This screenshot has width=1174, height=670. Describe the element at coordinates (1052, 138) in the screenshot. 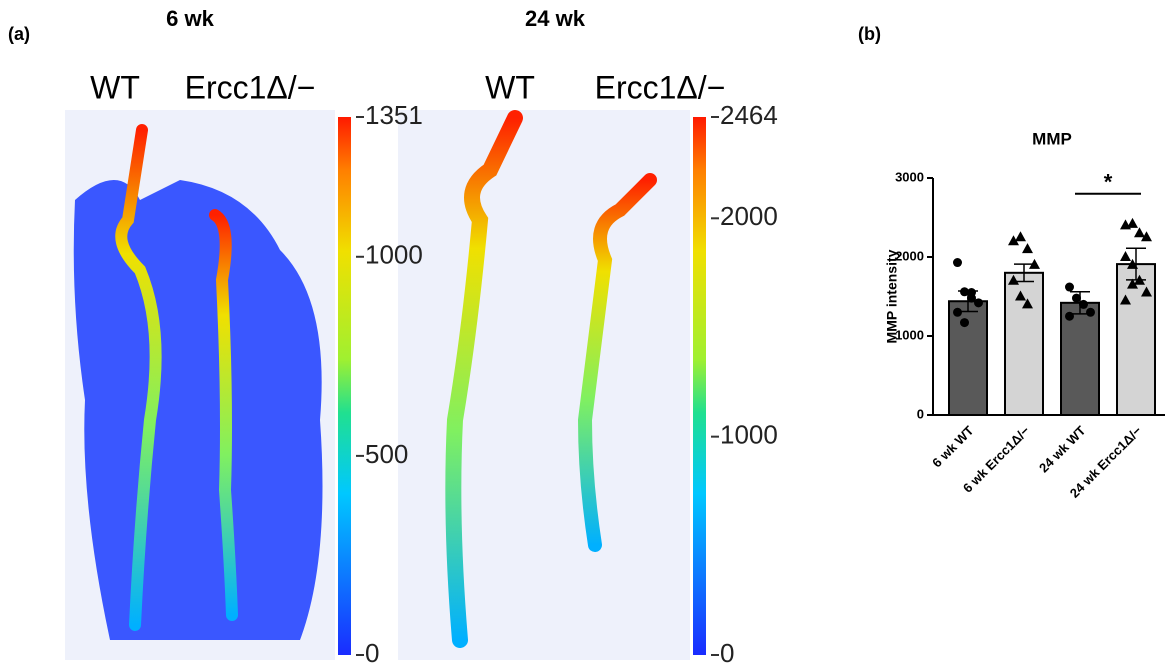

I see `chart-title: MMP` at that location.